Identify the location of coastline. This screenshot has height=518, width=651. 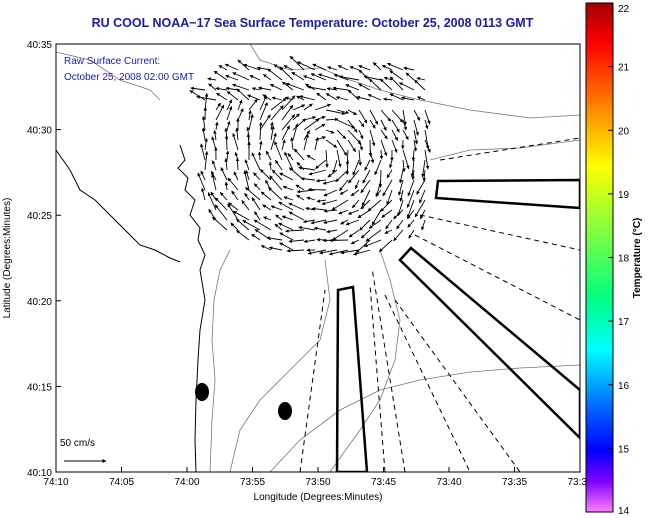
(191, 308).